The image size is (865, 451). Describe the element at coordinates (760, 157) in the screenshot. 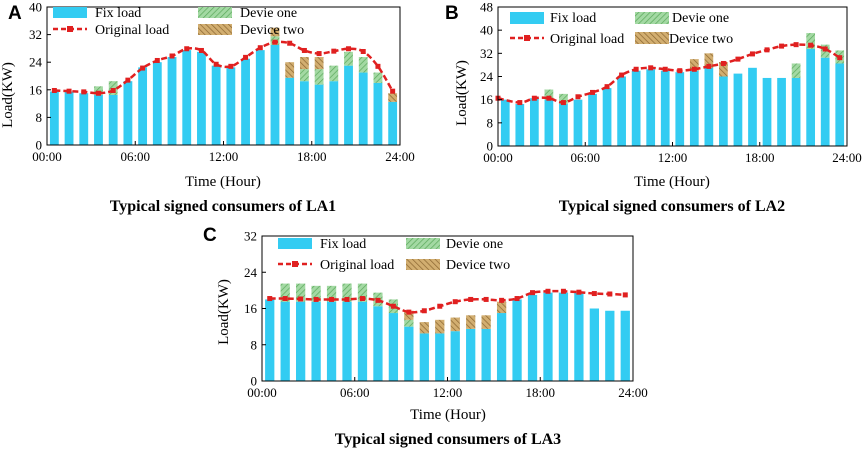

I see `x-tick-label: 18:00` at that location.